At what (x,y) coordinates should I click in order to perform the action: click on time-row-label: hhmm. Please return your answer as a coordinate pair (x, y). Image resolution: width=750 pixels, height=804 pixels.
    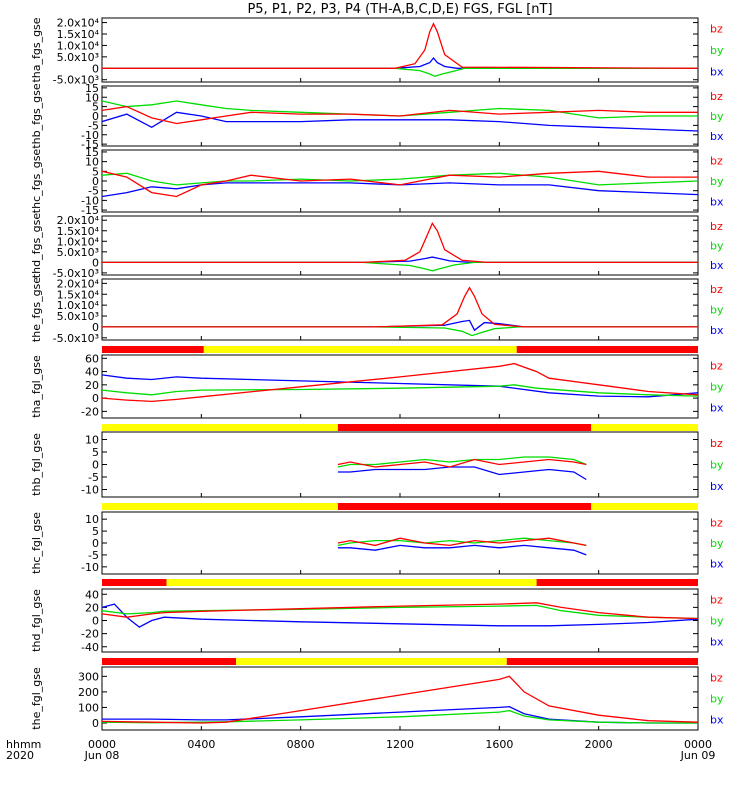
    Looking at the image, I should click on (23, 744).